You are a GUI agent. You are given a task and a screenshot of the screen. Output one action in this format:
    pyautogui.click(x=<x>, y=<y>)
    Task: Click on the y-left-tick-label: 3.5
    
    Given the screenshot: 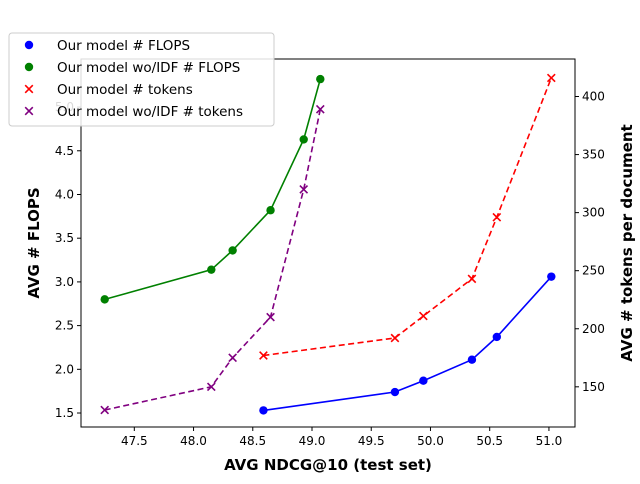 What is the action you would take?
    pyautogui.click(x=64, y=238)
    